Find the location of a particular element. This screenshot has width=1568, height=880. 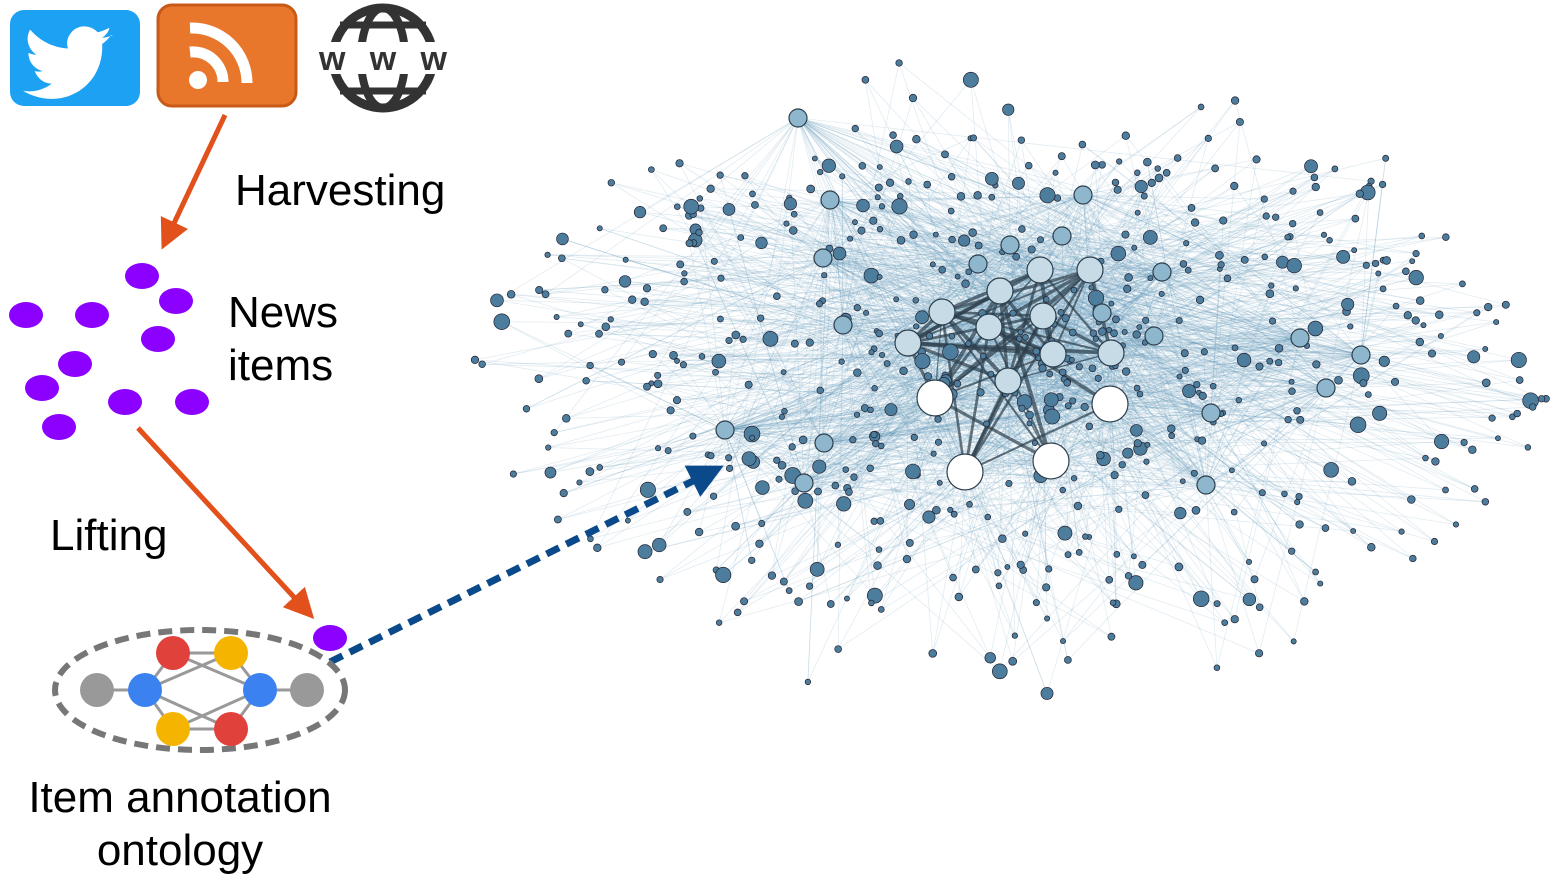

news-item is located at coordinates (59, 427).